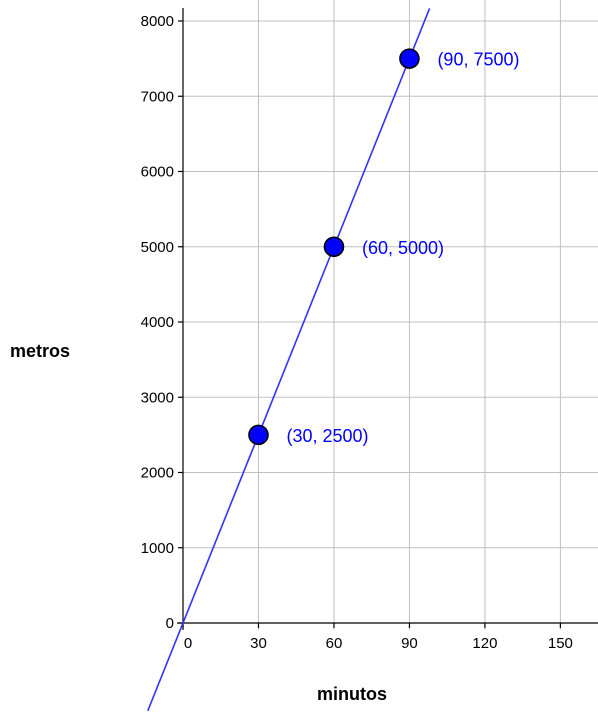 Image resolution: width=598 pixels, height=718 pixels. I want to click on x-tick-label: 30, so click(258, 643).